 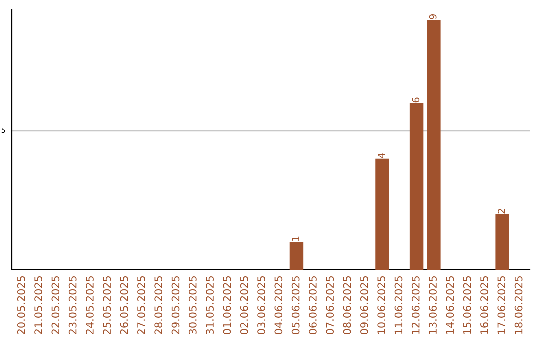 What do you see at coordinates (124, 305) in the screenshot?
I see `x-tick-label: 26.05.2025` at bounding box center [124, 305].